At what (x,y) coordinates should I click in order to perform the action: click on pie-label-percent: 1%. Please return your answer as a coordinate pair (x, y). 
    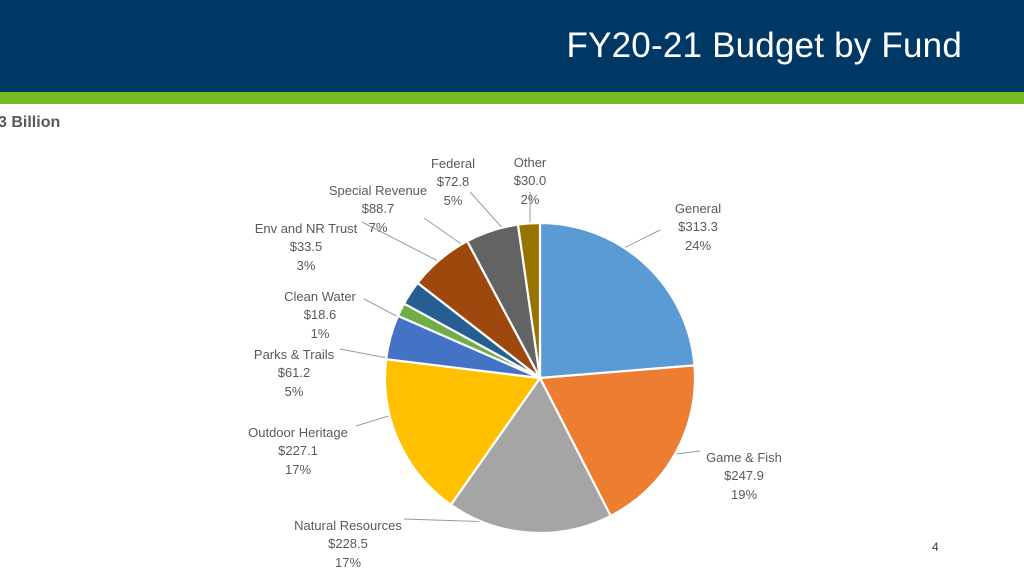
    Looking at the image, I should click on (320, 333).